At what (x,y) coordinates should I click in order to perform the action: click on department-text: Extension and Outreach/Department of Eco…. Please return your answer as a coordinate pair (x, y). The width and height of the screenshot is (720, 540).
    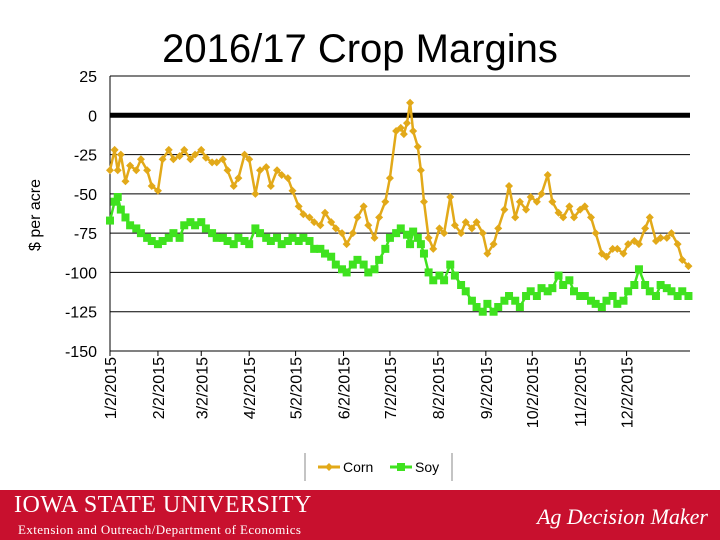
    Looking at the image, I should click on (160, 529).